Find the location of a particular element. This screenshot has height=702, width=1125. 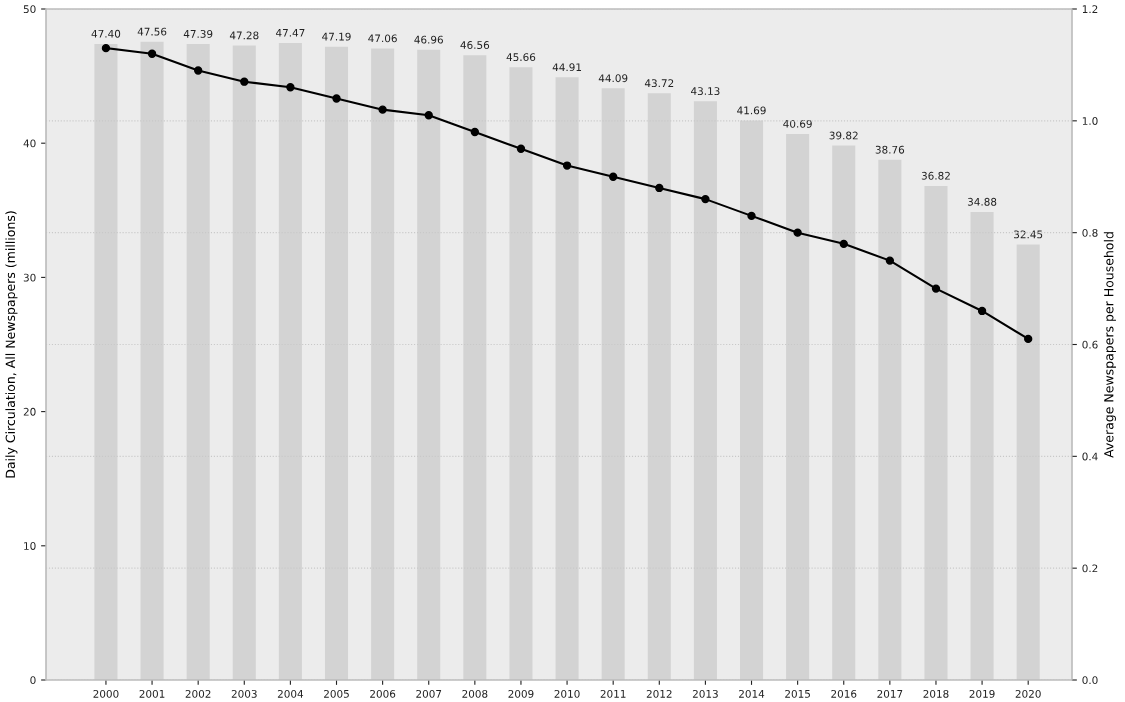

y-tick-label: 0 is located at coordinates (33, 680).